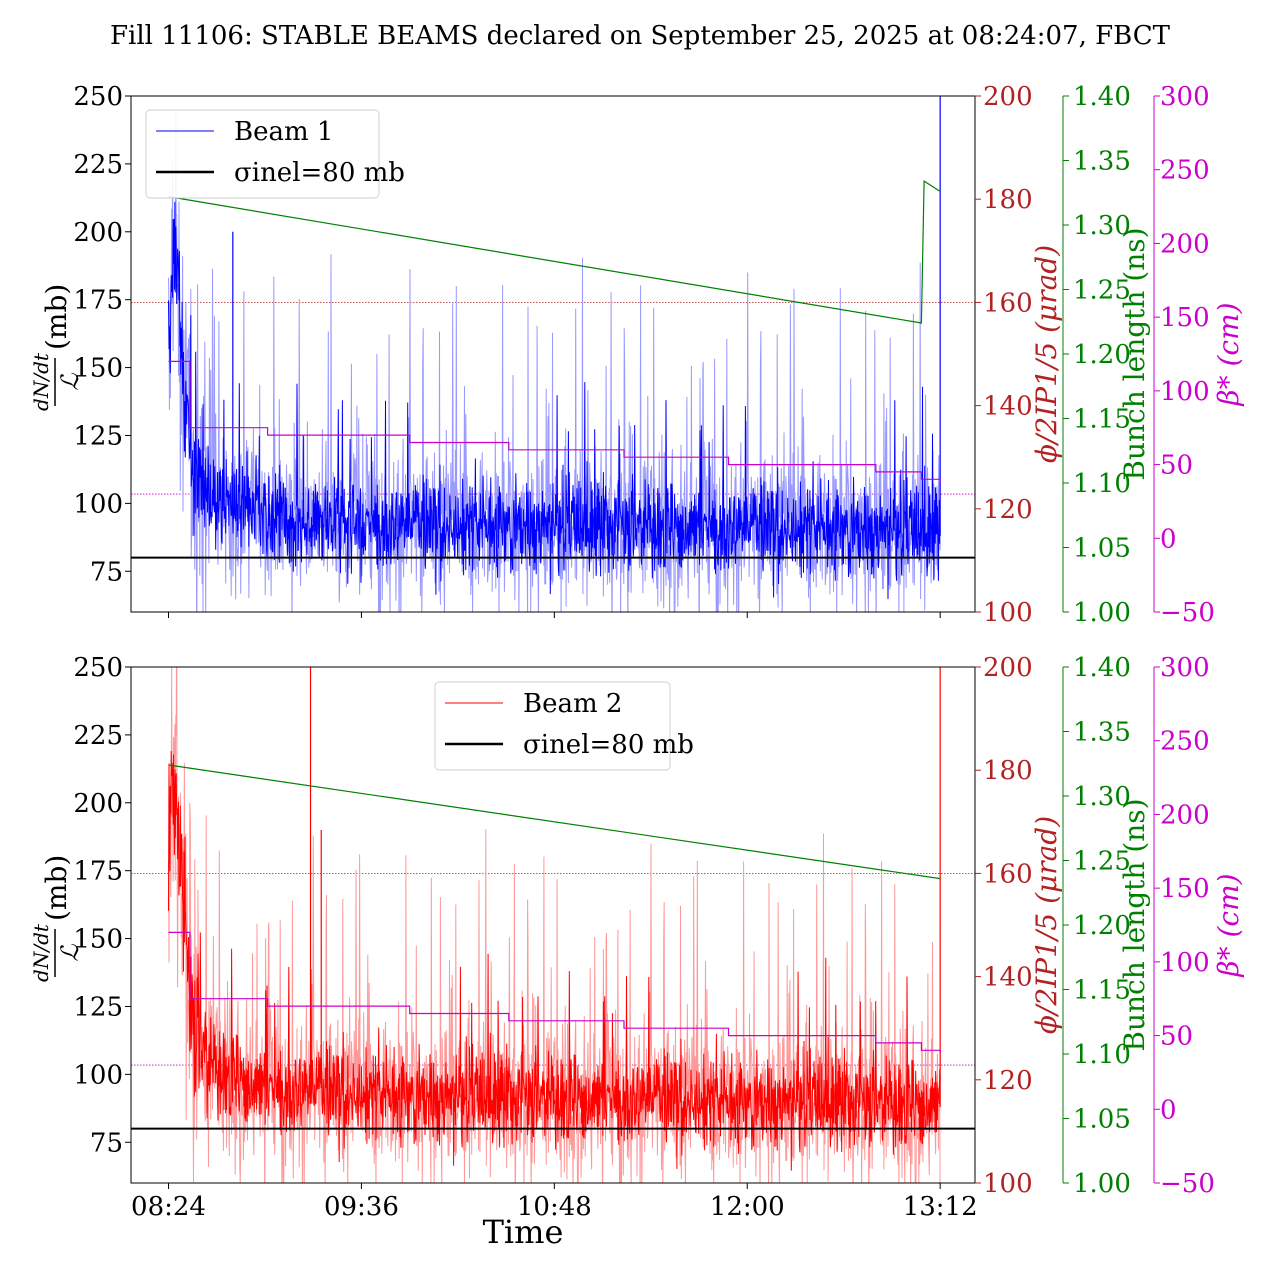 This screenshot has height=1280, width=1280. Describe the element at coordinates (283, 132) in the screenshot. I see `legend-label-beam: Beam 1` at that location.